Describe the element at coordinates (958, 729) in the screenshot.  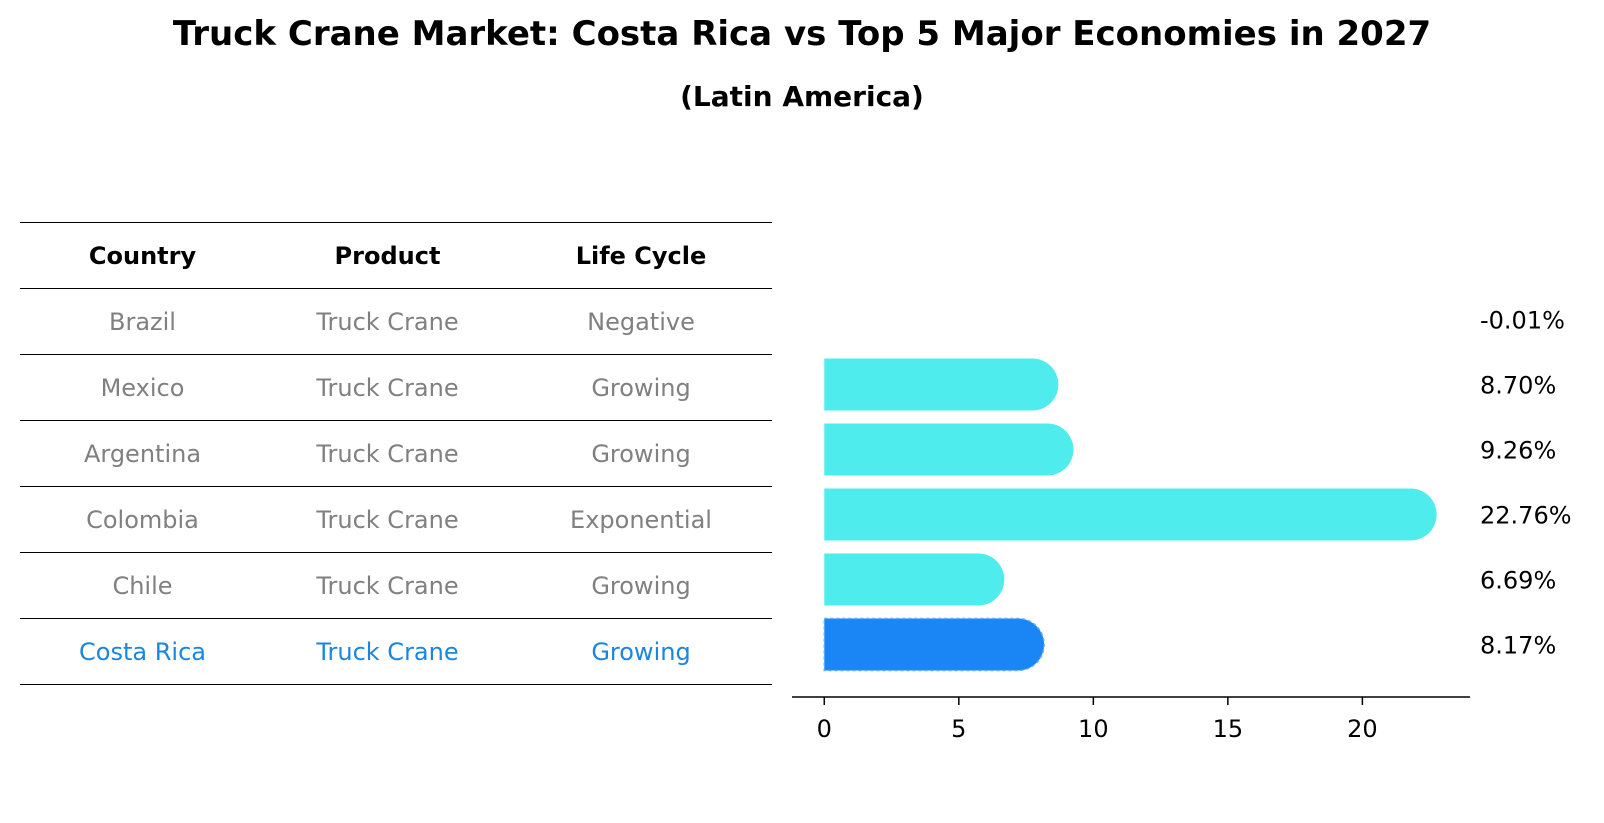
I see `x-tick-label: 5` at that location.